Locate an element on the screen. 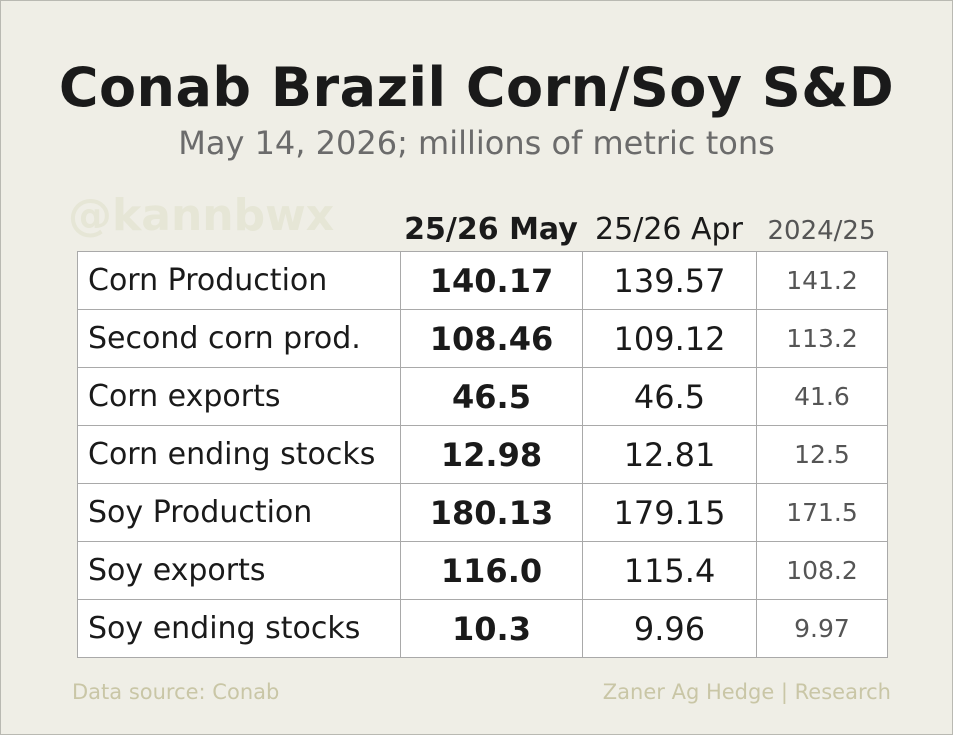 The height and width of the screenshot is (735, 953). table-row: Corn ending stocks 12.98 12.81 12.5 is located at coordinates (482, 454).